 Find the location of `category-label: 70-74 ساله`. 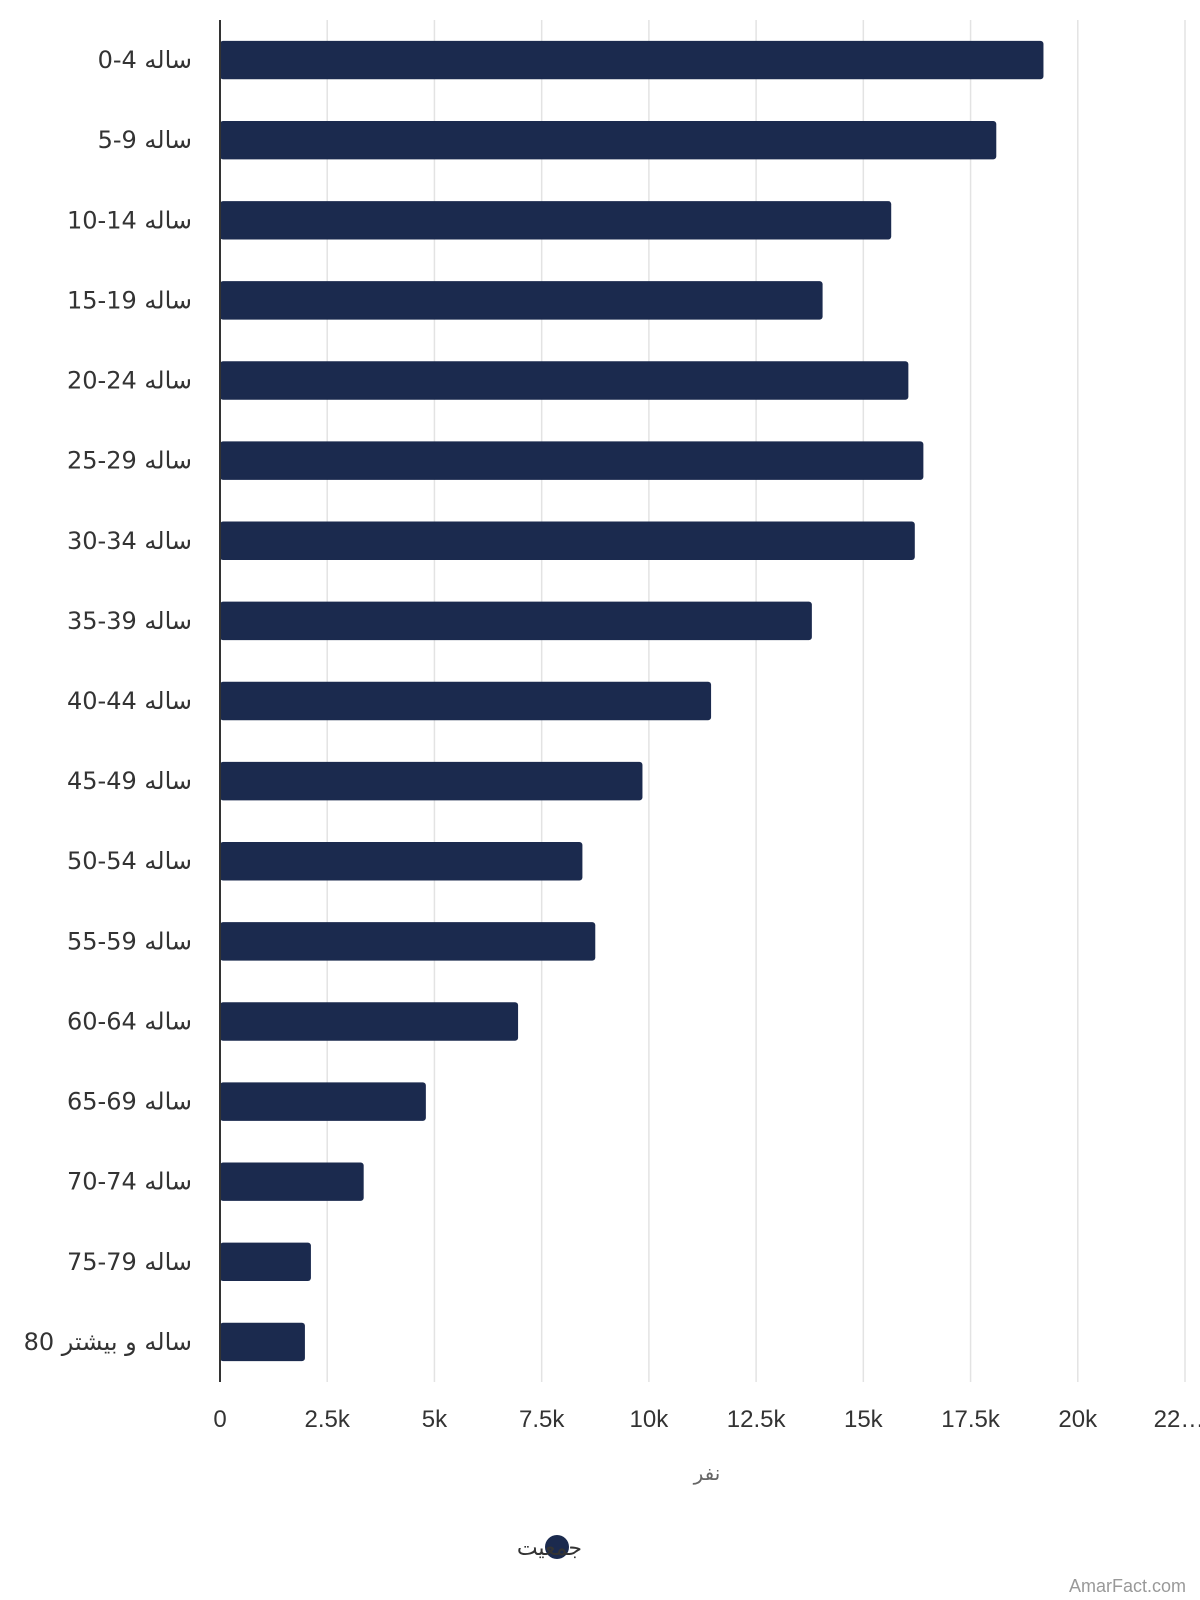

category-label: 70-74 ساله is located at coordinates (129, 1182).